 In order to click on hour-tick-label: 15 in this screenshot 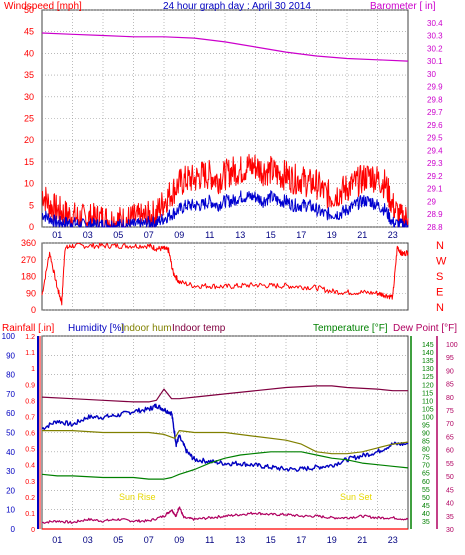, I will do `click(271, 540)`.